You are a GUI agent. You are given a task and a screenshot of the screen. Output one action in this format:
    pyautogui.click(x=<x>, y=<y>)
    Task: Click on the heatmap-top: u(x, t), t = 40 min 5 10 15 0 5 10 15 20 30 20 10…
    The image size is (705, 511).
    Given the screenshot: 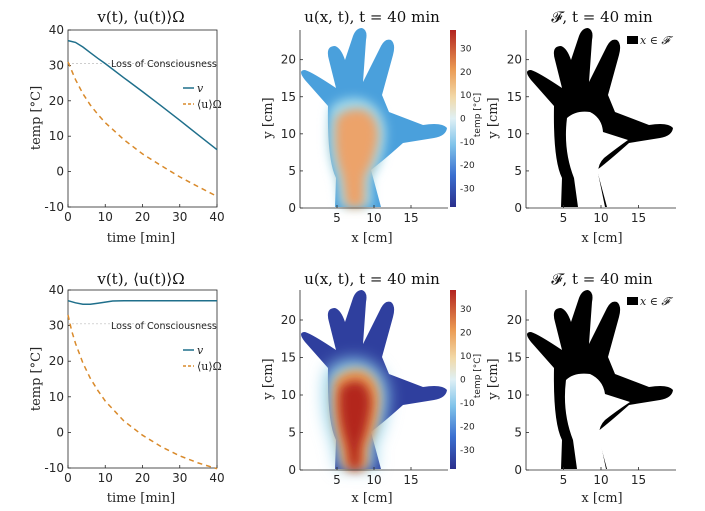 What is the action you would take?
    pyautogui.click(x=372, y=127)
    